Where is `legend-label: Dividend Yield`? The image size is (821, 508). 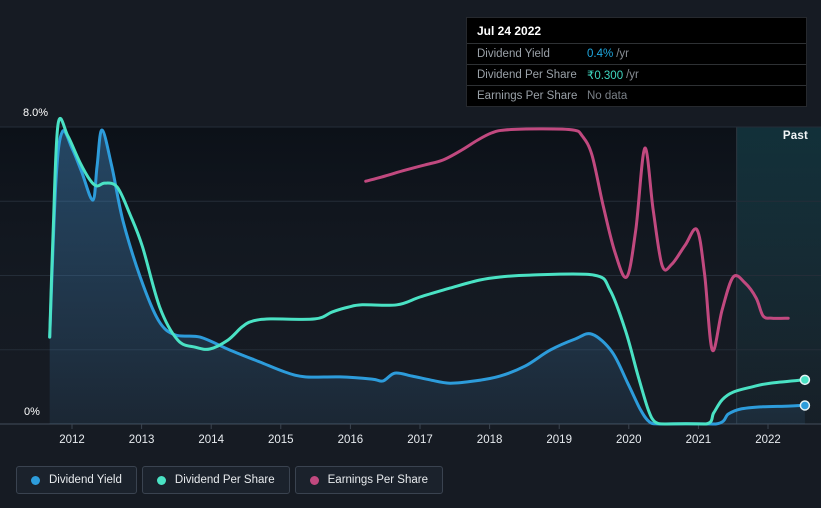
legend-label: Dividend Yield is located at coordinates (85, 480).